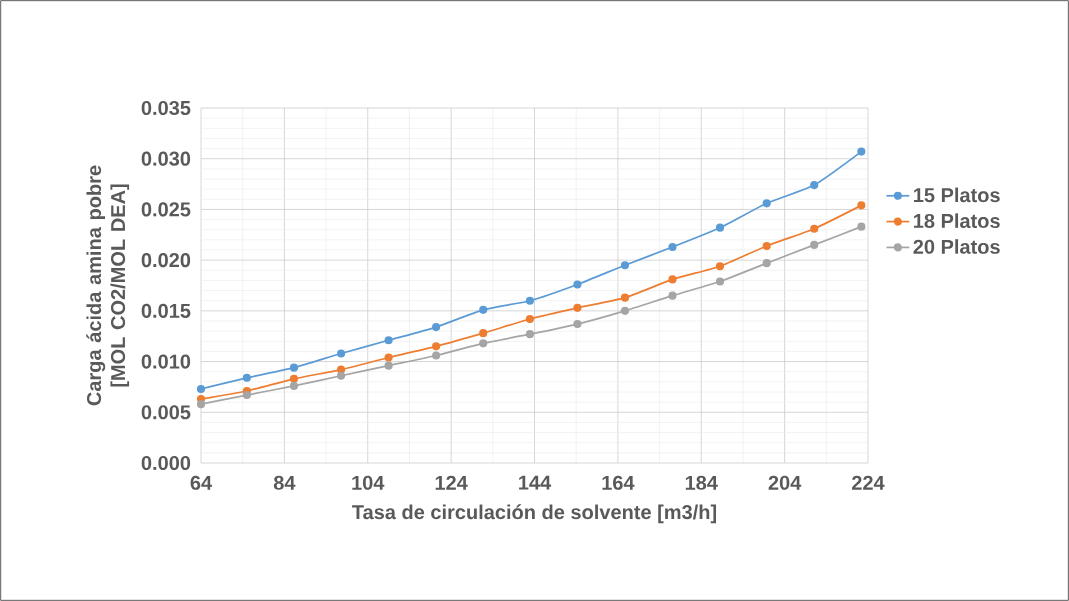  What do you see at coordinates (451, 482) in the screenshot?
I see `x-tick-label: 124` at bounding box center [451, 482].